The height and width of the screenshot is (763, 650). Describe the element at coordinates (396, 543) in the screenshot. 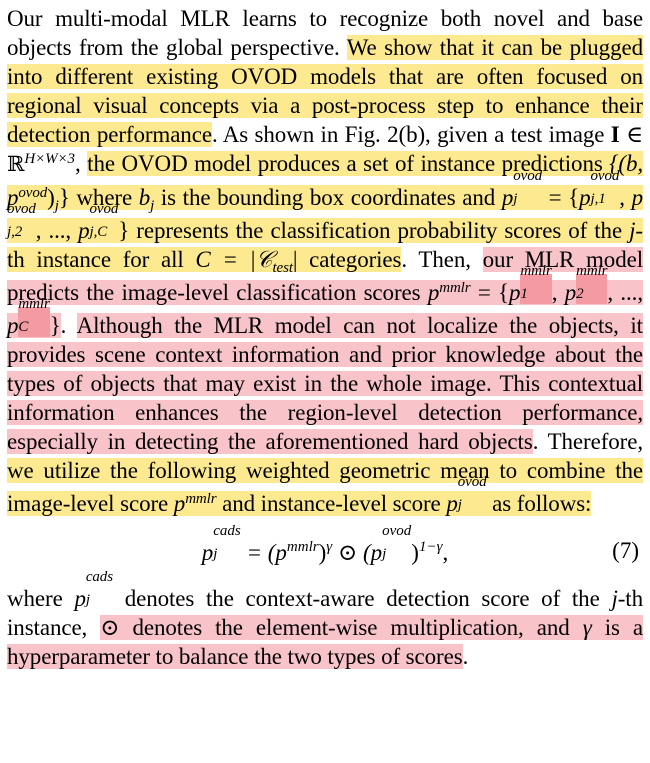

I see `eq-ovod-scripts: ovod j` at that location.